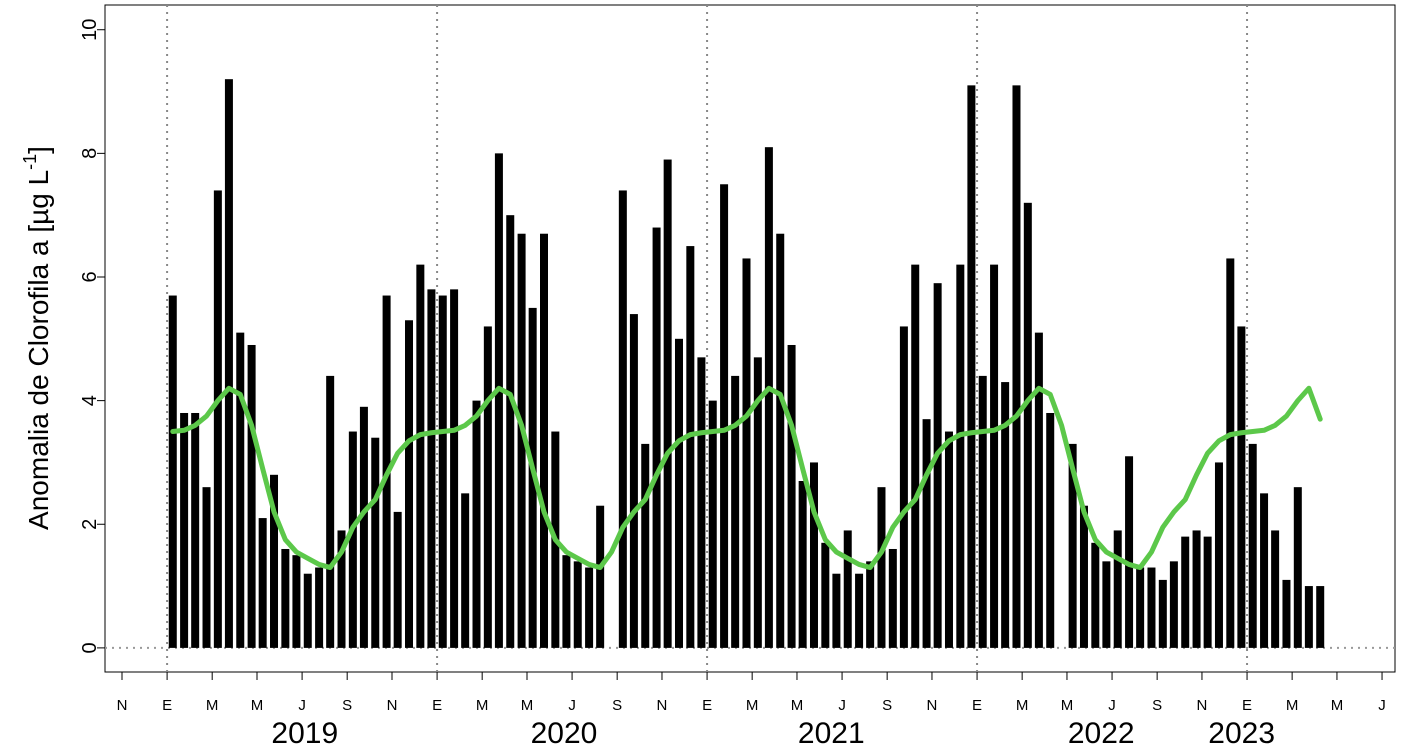  I want to click on y-axis-label-superscript: -1, so click(30, 162).